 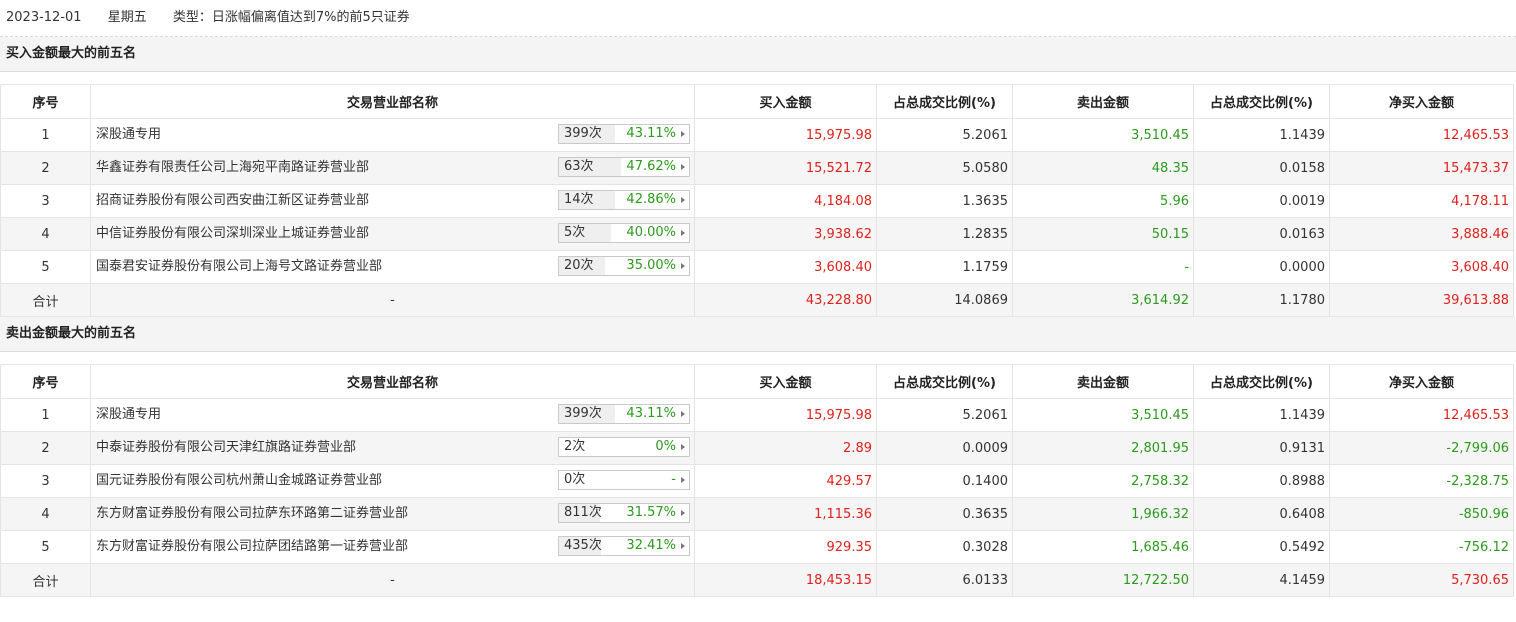 What do you see at coordinates (944, 448) in the screenshot?
I see `buy-ratio: 0.0009` at bounding box center [944, 448].